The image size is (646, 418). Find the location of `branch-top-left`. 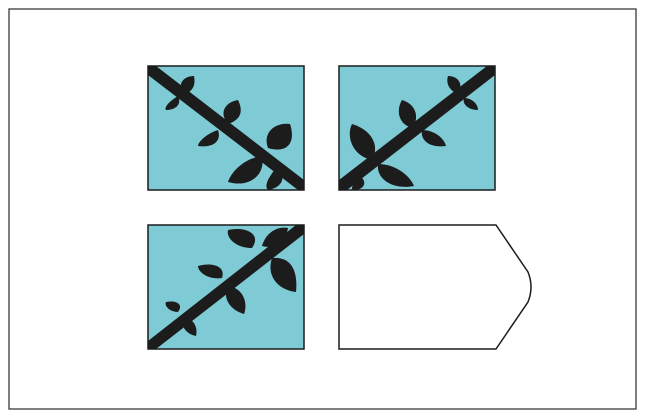

branch-top-left is located at coordinates (226, 128).